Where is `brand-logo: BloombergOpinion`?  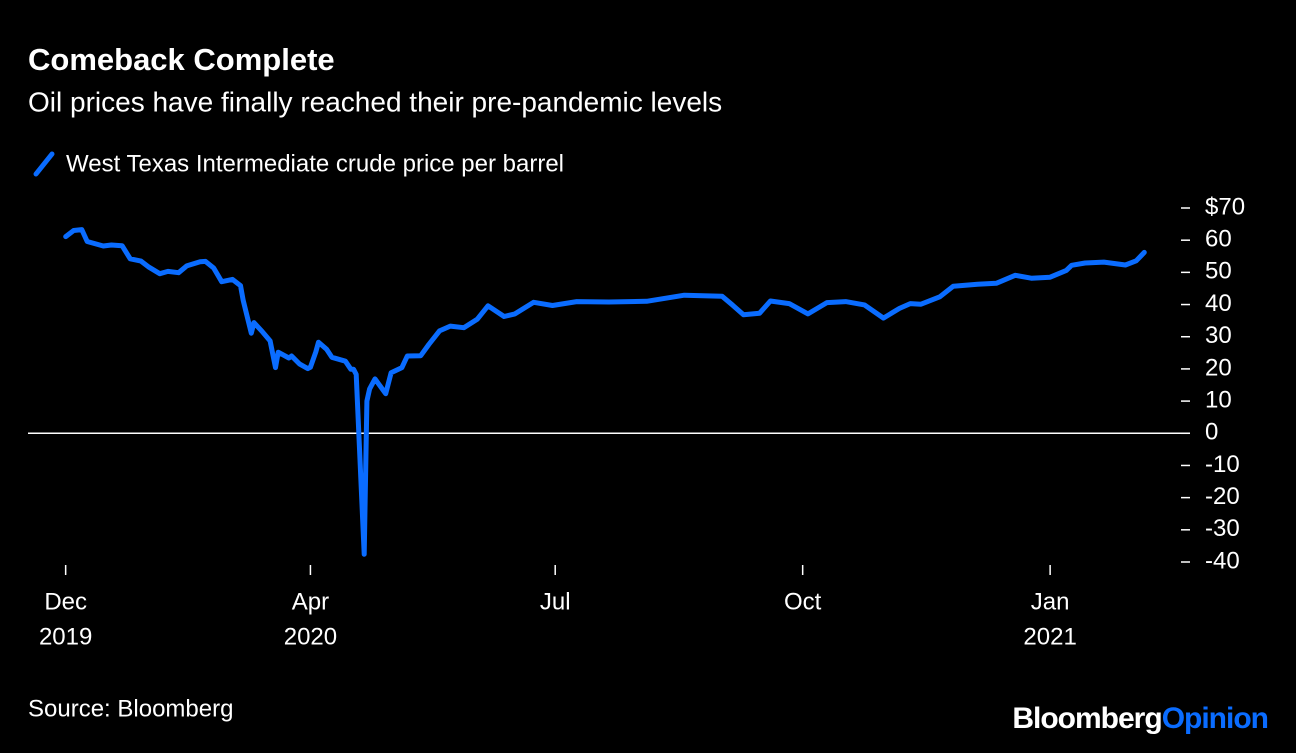 brand-logo: BloombergOpinion is located at coordinates (1140, 718).